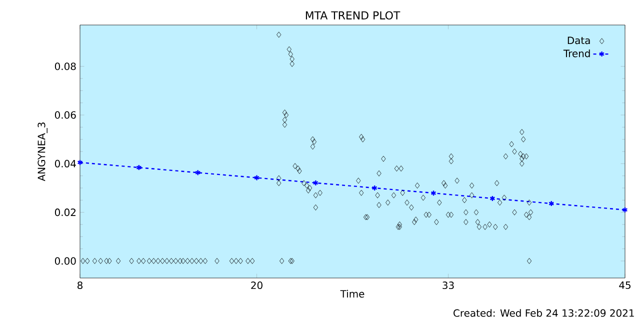 This screenshot has height=320, width=640. What do you see at coordinates (352, 294) in the screenshot?
I see `x-axis-title: Time` at bounding box center [352, 294].